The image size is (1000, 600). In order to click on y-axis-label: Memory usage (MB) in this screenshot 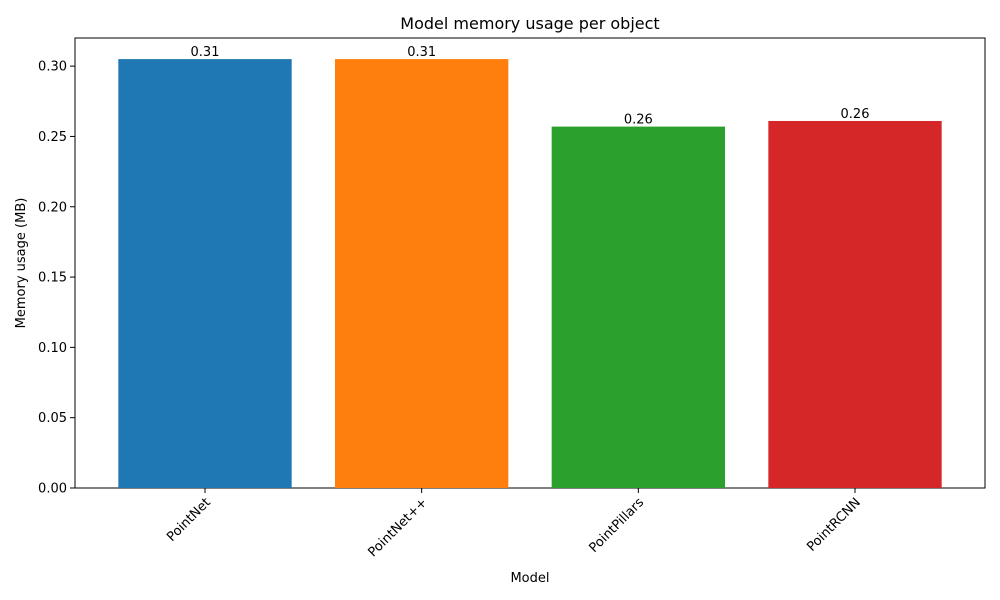, I will do `click(21, 263)`.